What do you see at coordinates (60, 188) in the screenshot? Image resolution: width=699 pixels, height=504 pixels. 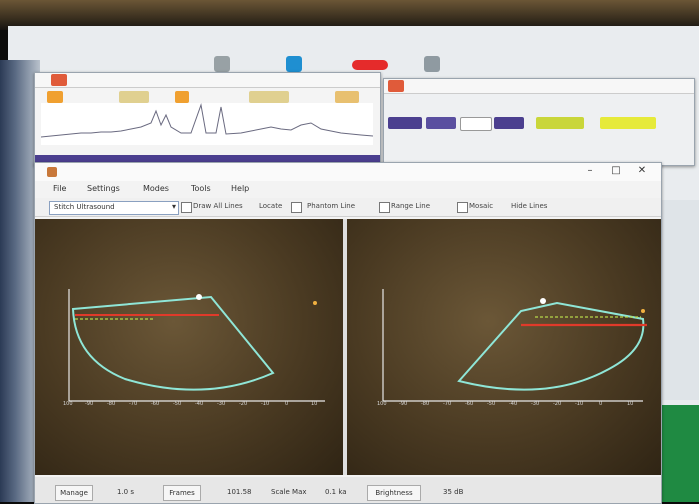 I see `menu-file: File` at bounding box center [60, 188].